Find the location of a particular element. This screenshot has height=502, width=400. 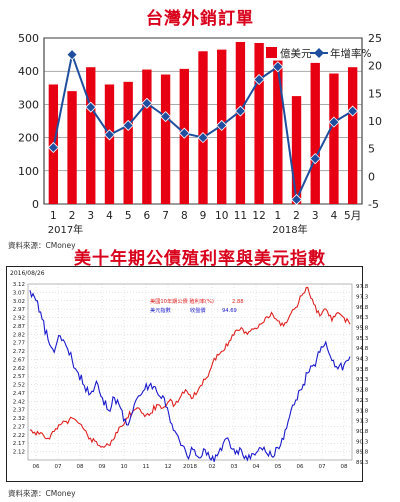

x-tick-label: 7 is located at coordinates (165, 216).